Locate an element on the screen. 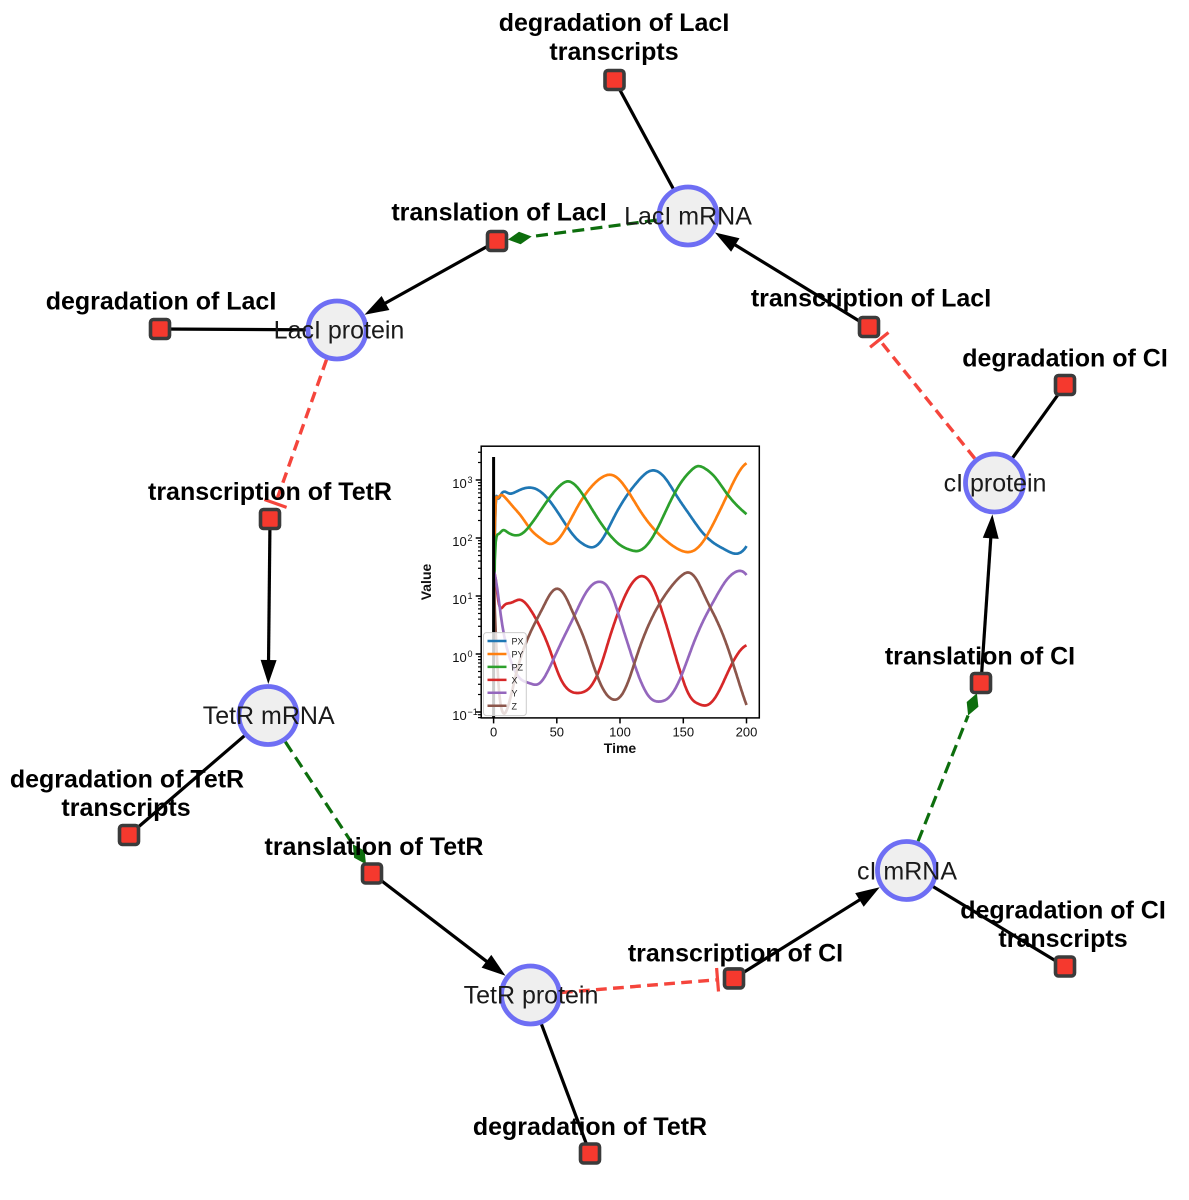 The width and height of the screenshot is (1189, 1200). svg-text: transcription of LacI is located at coordinates (871, 299).